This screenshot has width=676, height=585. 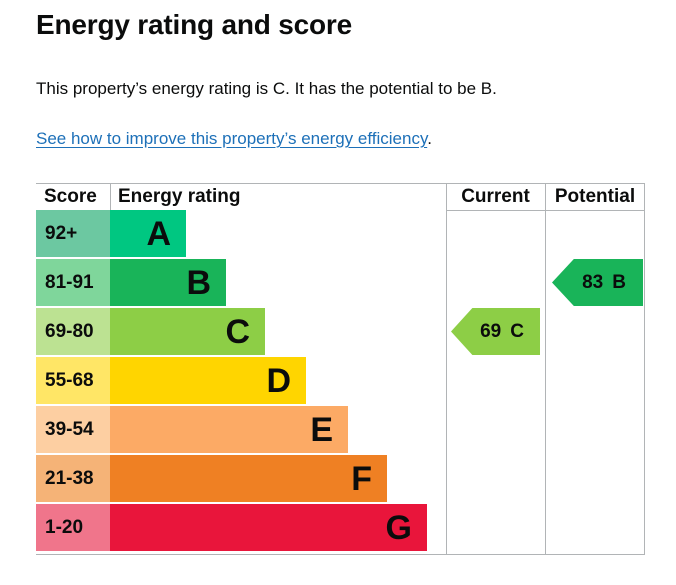 What do you see at coordinates (619, 282) in the screenshot?
I see `potential-band: B` at bounding box center [619, 282].